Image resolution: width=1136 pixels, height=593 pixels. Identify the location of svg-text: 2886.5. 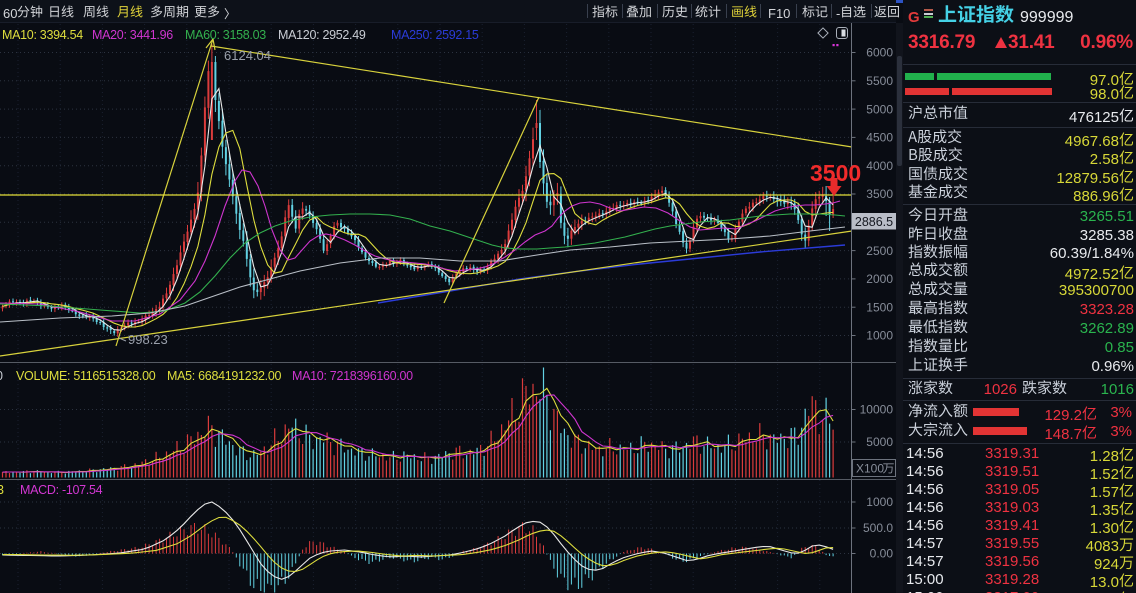
(874, 222).